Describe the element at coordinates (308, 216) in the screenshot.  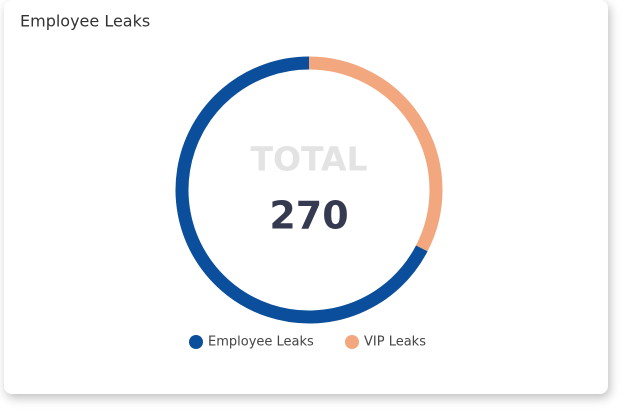
I see `center-total: 270` at that location.